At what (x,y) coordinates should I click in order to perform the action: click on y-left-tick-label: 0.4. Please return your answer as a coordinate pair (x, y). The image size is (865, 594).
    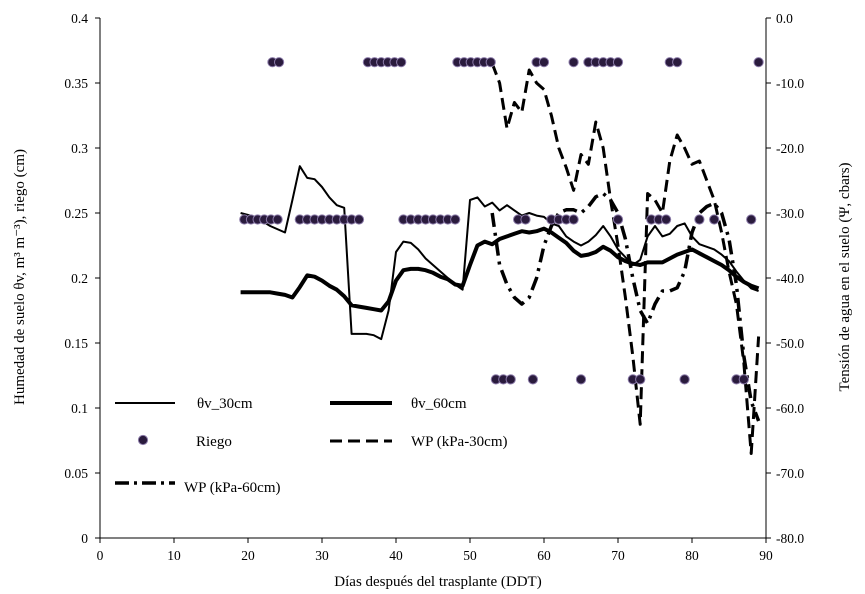
    Looking at the image, I should click on (79, 18).